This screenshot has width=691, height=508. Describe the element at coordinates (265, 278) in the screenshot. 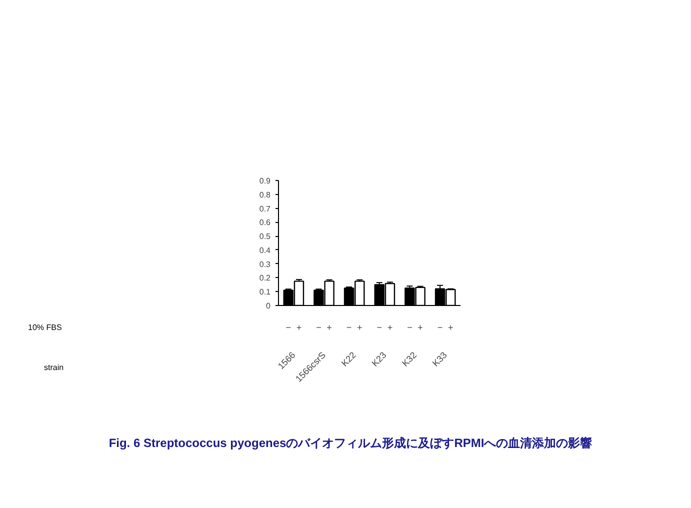

I see `y-tick-label: 0.2` at that location.